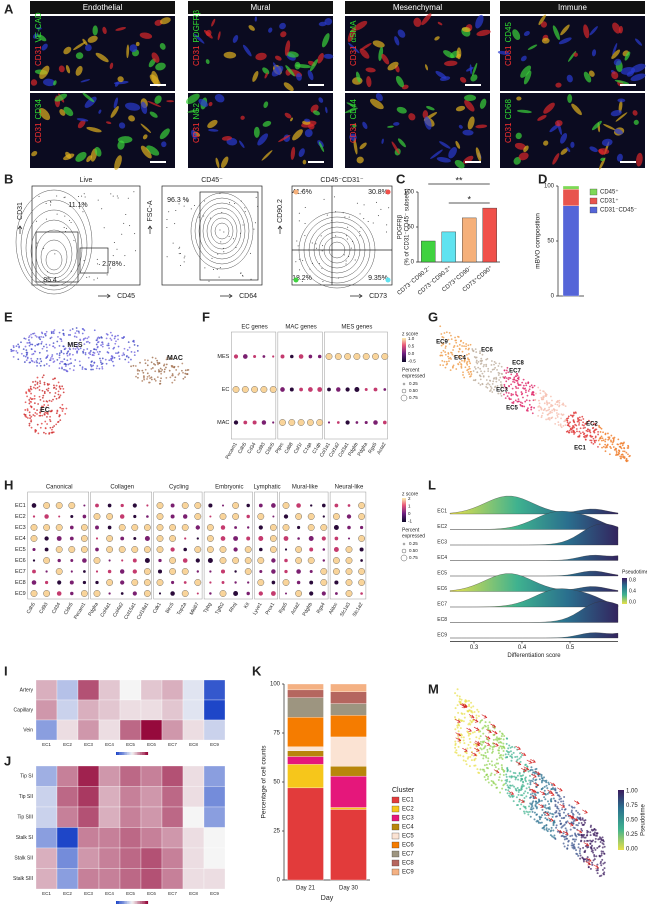  I want to click on velocity-arrow, so click(586, 844).